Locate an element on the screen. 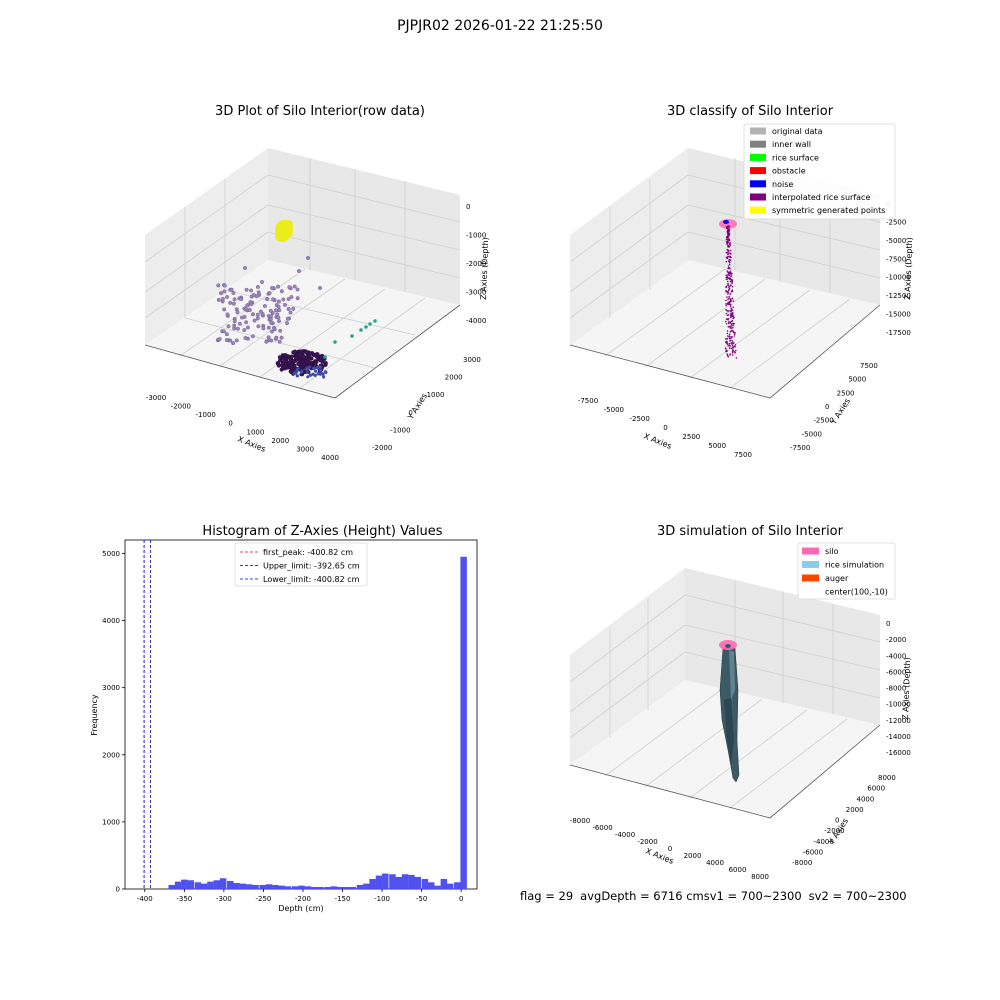 The image size is (1000, 1000). raw-x-tick-label: 4000 is located at coordinates (330, 458).